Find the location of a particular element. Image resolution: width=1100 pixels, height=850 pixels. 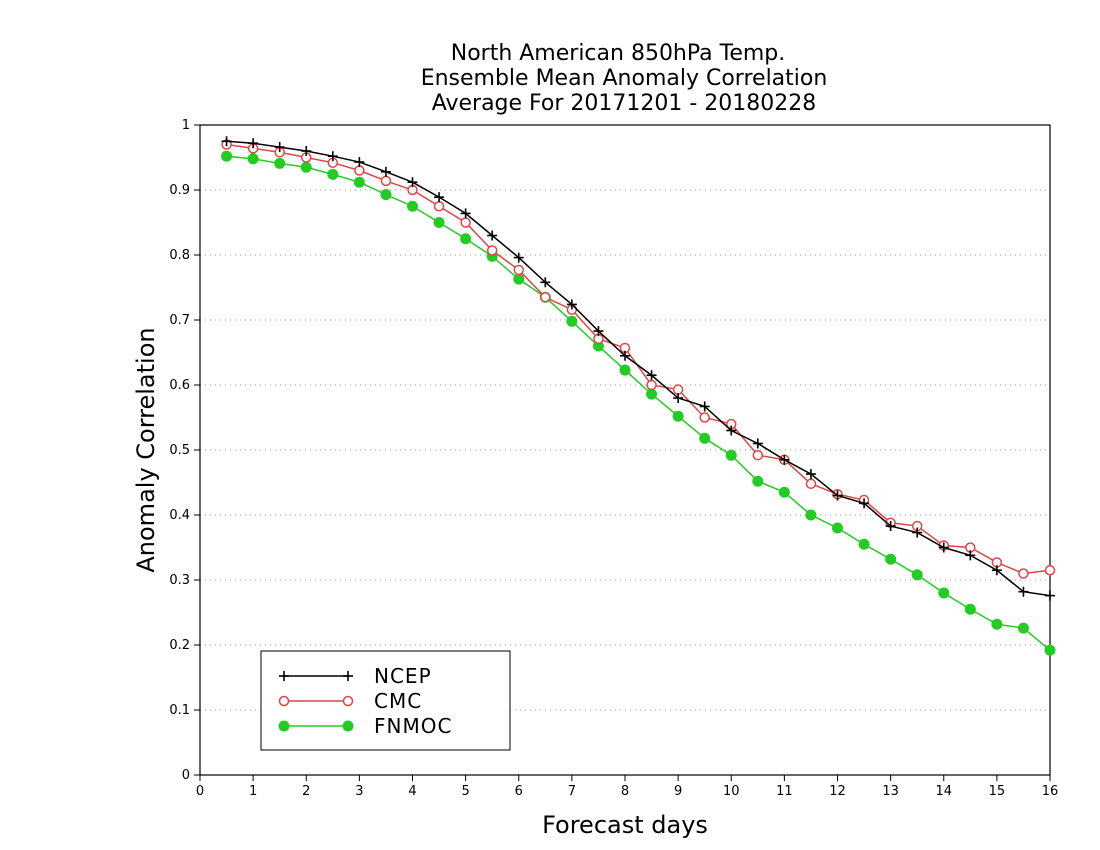

chart-title-line-3: Average For 20171201 - 20180228 is located at coordinates (624, 103).